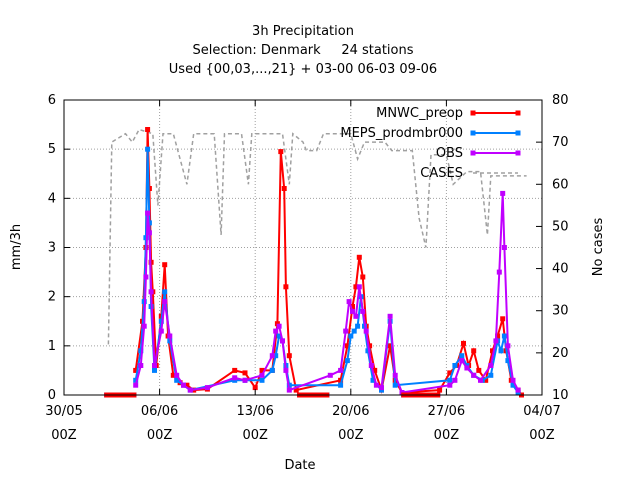  What do you see at coordinates (52, 346) in the screenshot?
I see `y-tick-label: 1` at bounding box center [52, 346].